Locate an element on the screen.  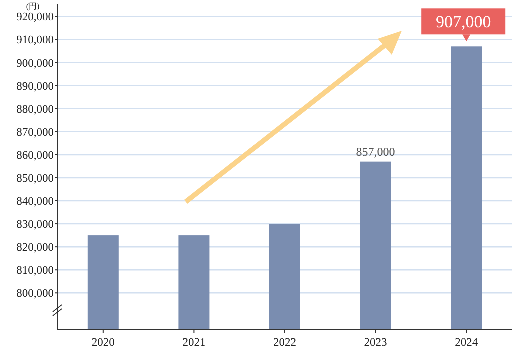
y-tick-label: 810,000 is located at coordinates (35, 271).